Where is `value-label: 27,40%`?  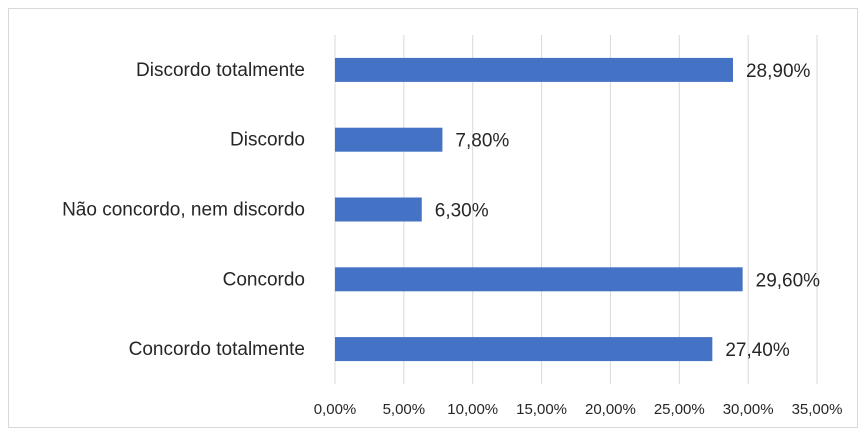
value-label: 27,40% is located at coordinates (757, 350).